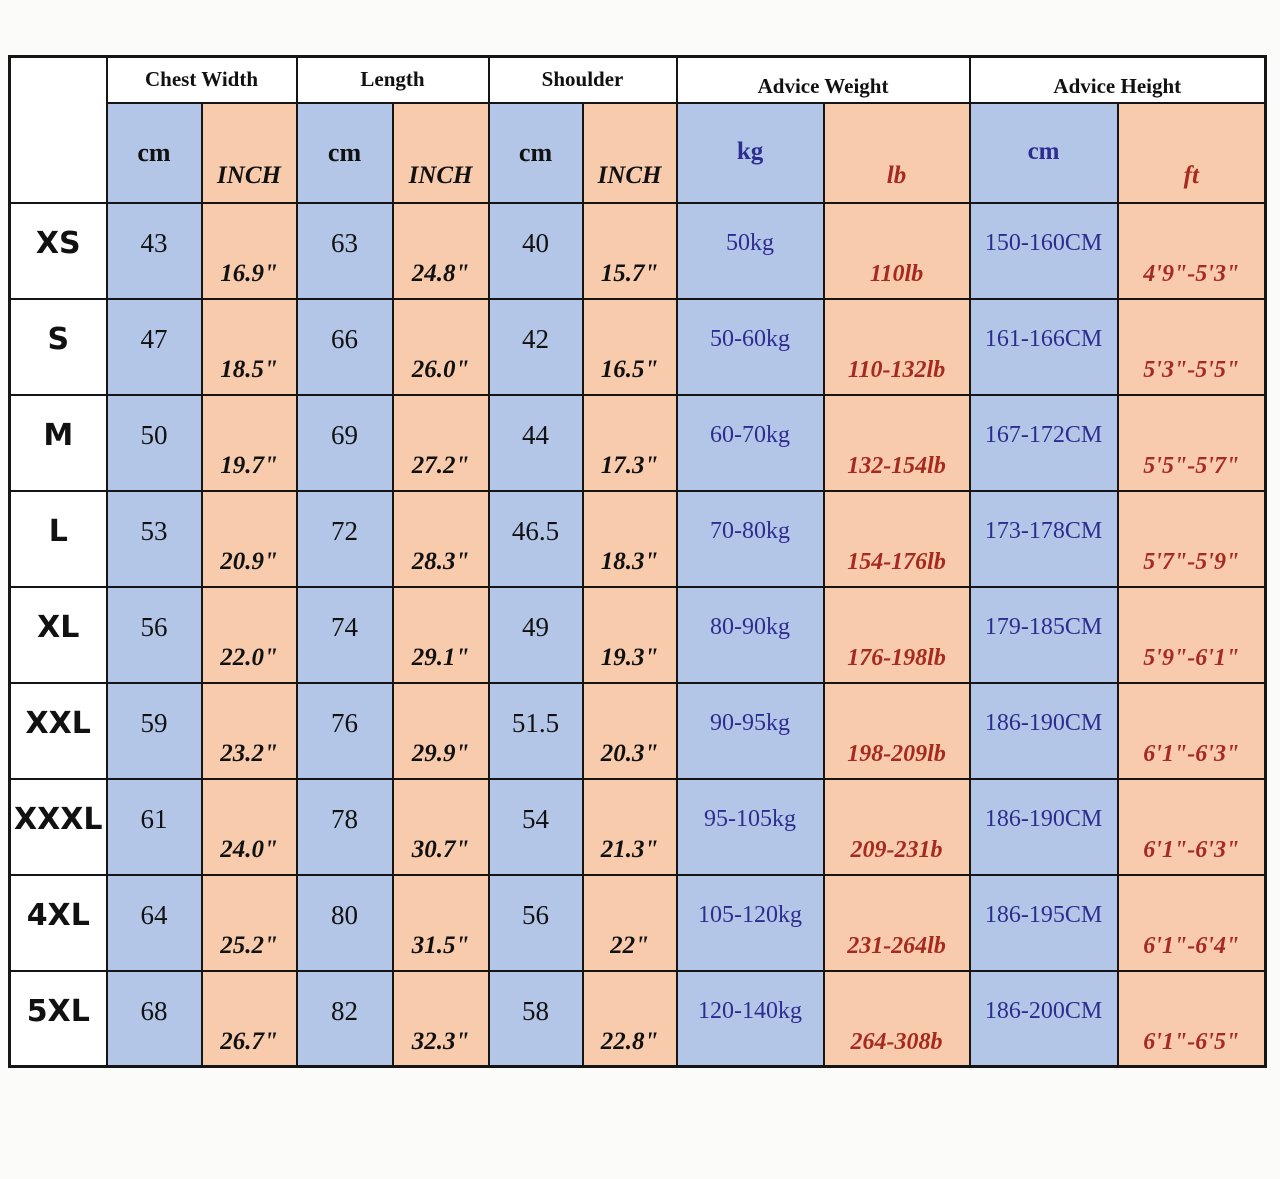  What do you see at coordinates (249, 922) in the screenshot?
I see `chest-inch-cell: 25.2"` at bounding box center [249, 922].